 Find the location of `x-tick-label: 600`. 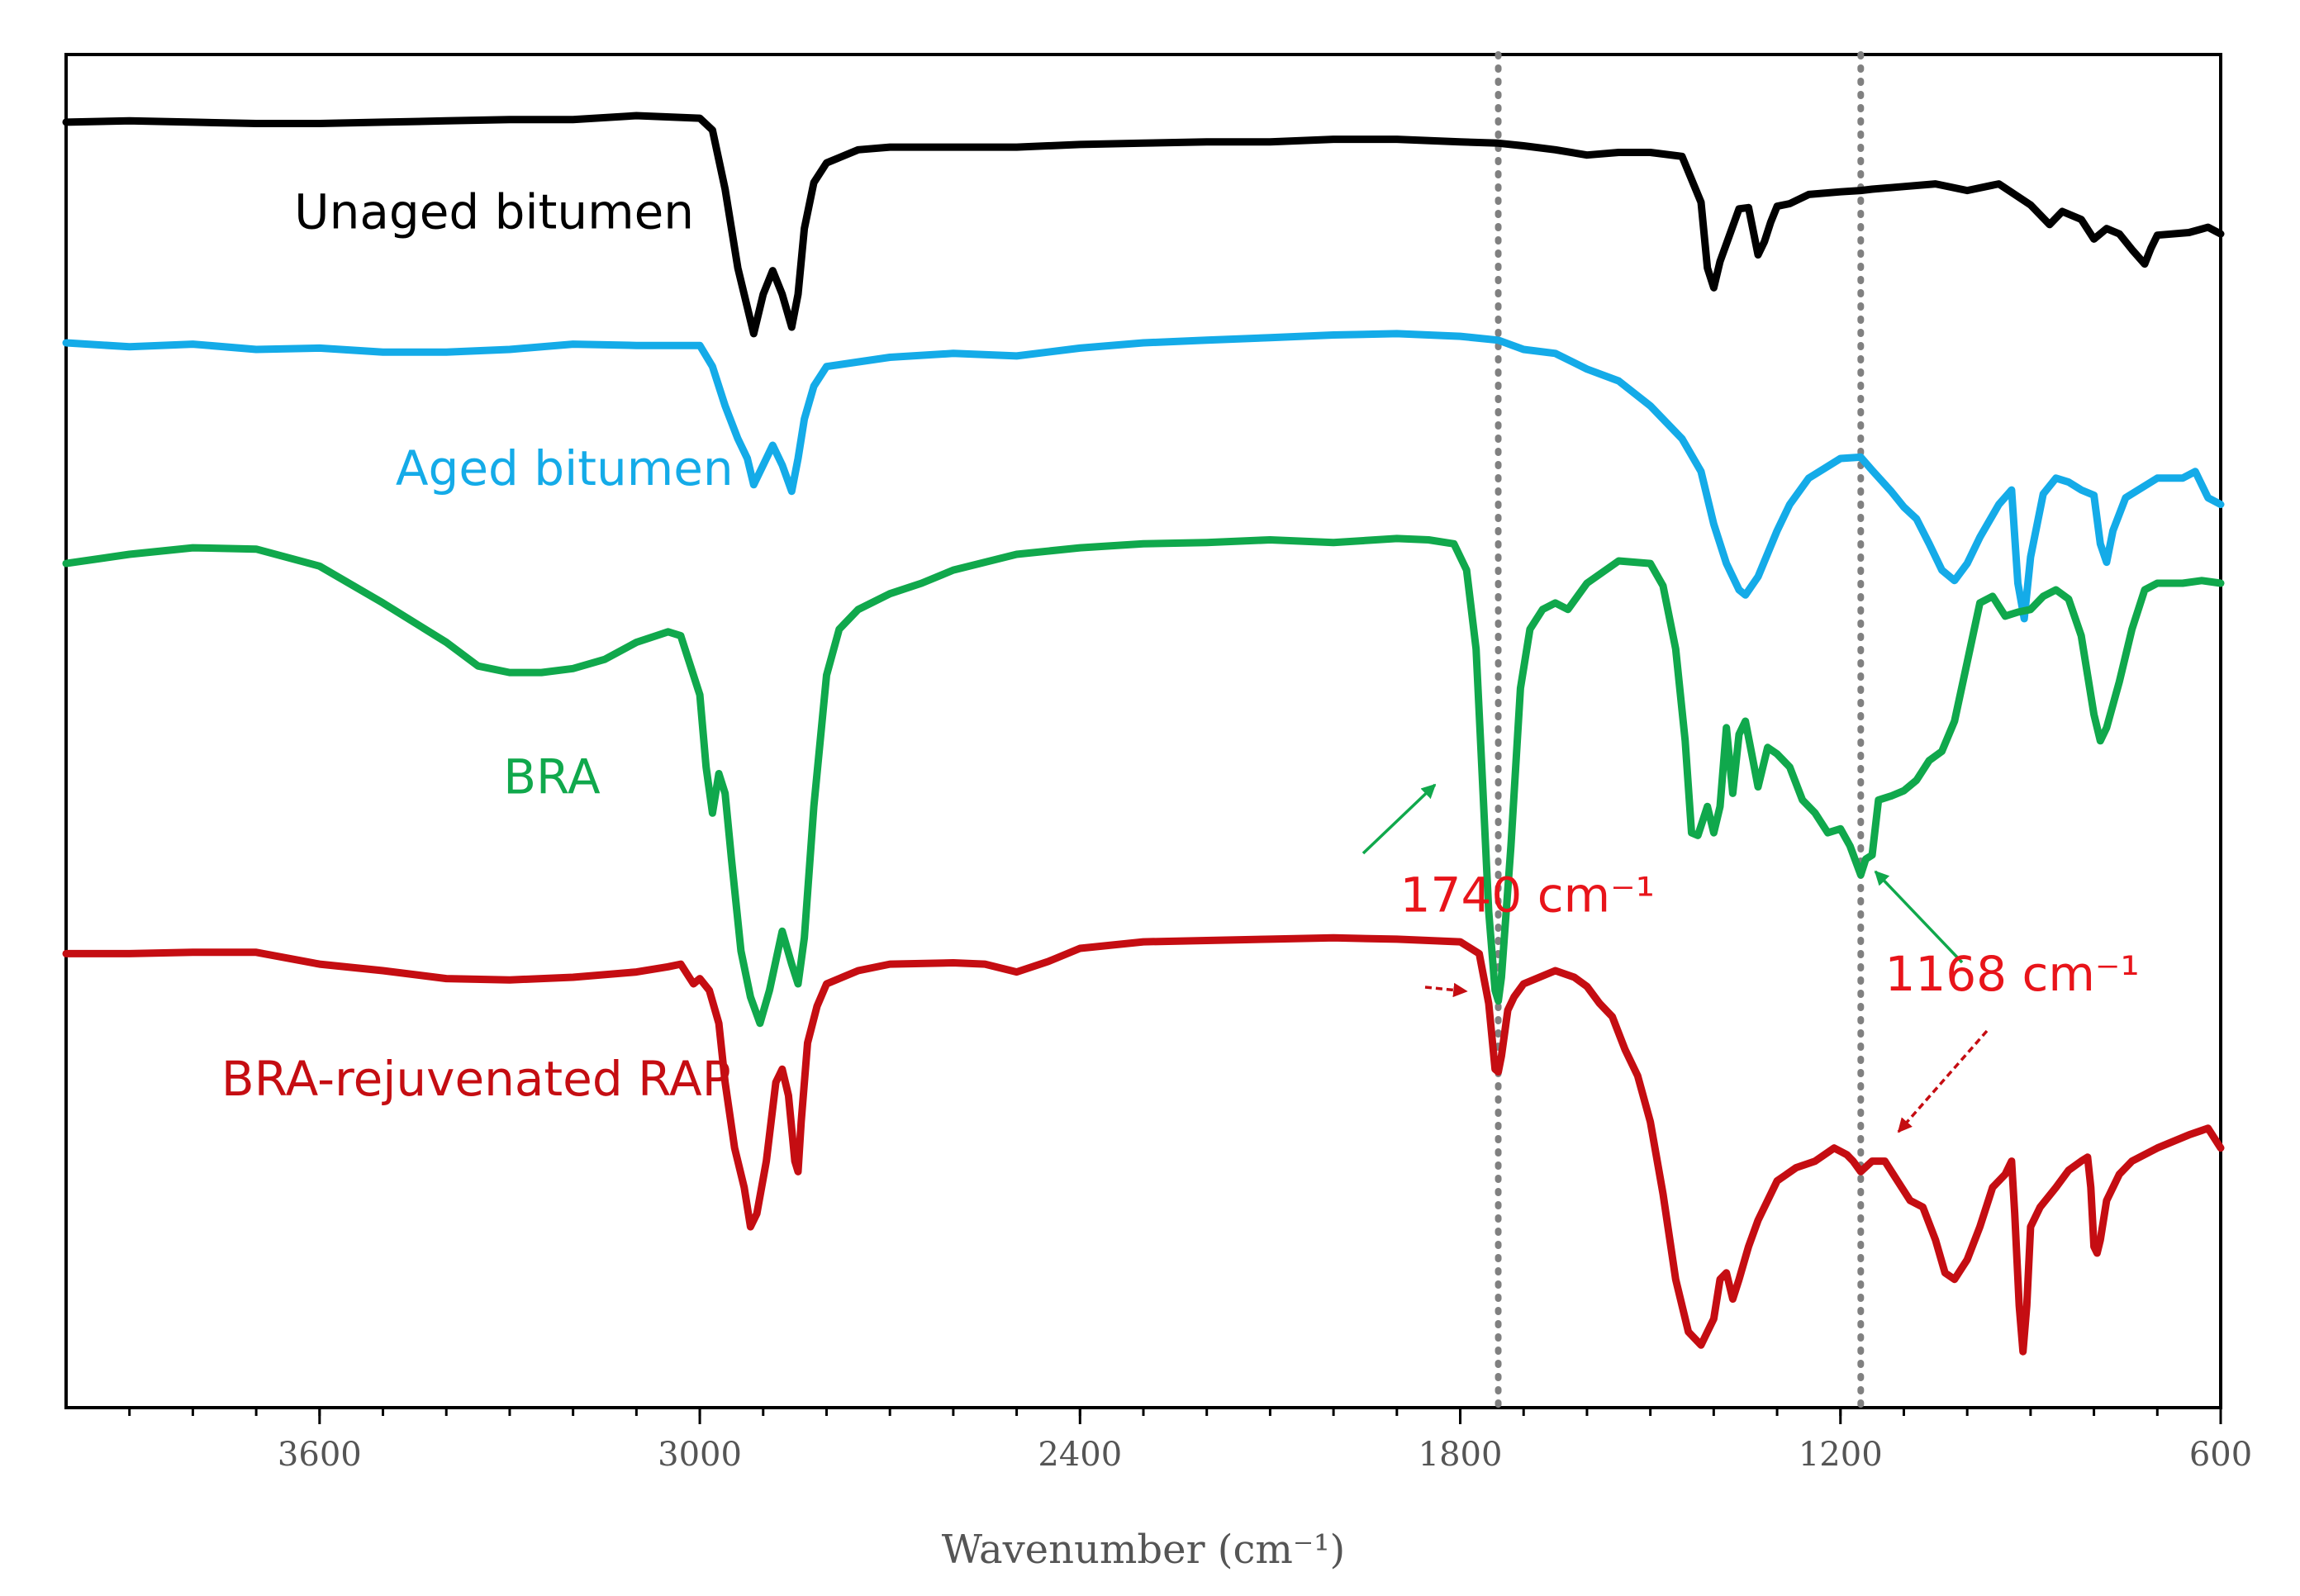

x-tick-label: 600 is located at coordinates (2220, 1455).